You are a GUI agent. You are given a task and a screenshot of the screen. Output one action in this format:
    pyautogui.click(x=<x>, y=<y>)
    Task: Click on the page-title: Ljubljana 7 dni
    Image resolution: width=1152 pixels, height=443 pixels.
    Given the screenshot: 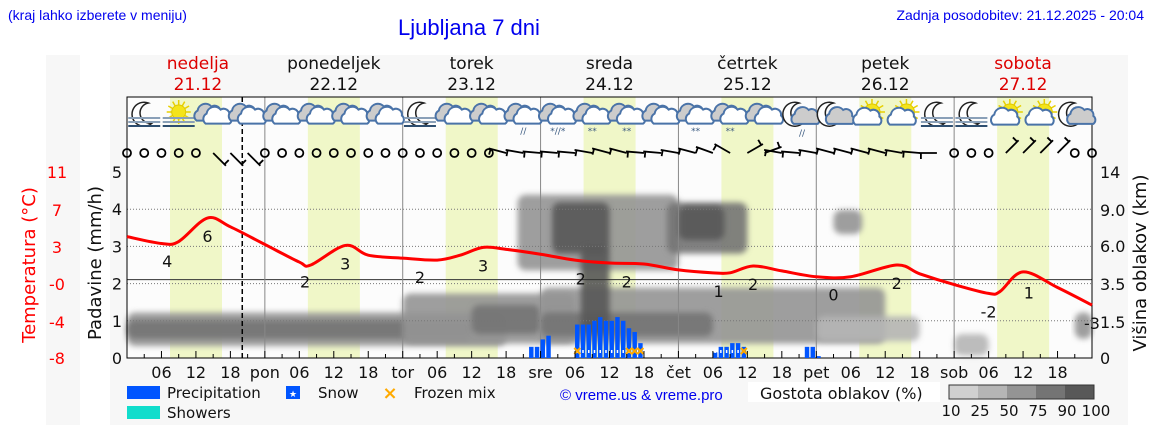 What is the action you would take?
    pyautogui.click(x=469, y=27)
    